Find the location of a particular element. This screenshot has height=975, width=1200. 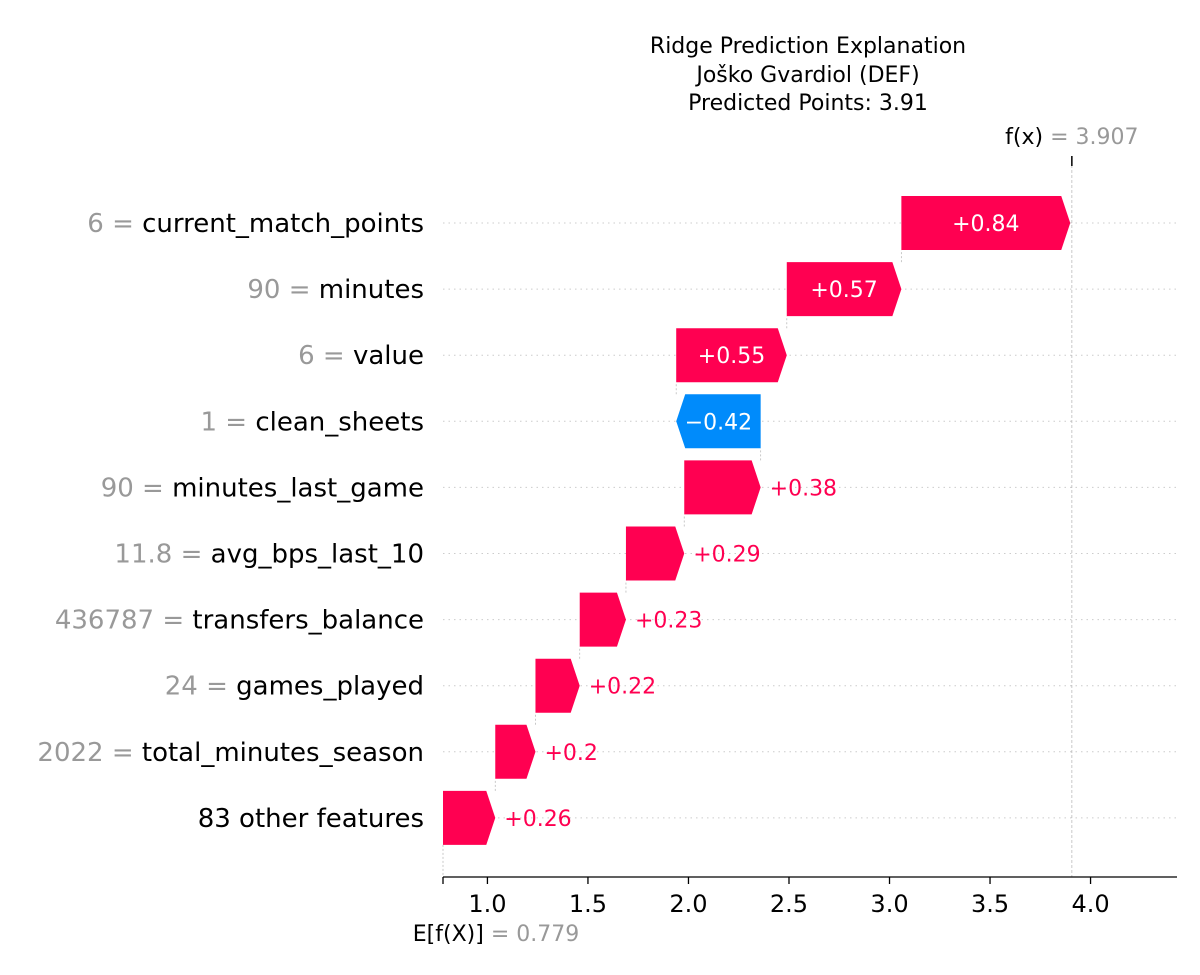

feature-name: minutes is located at coordinates (371, 290).